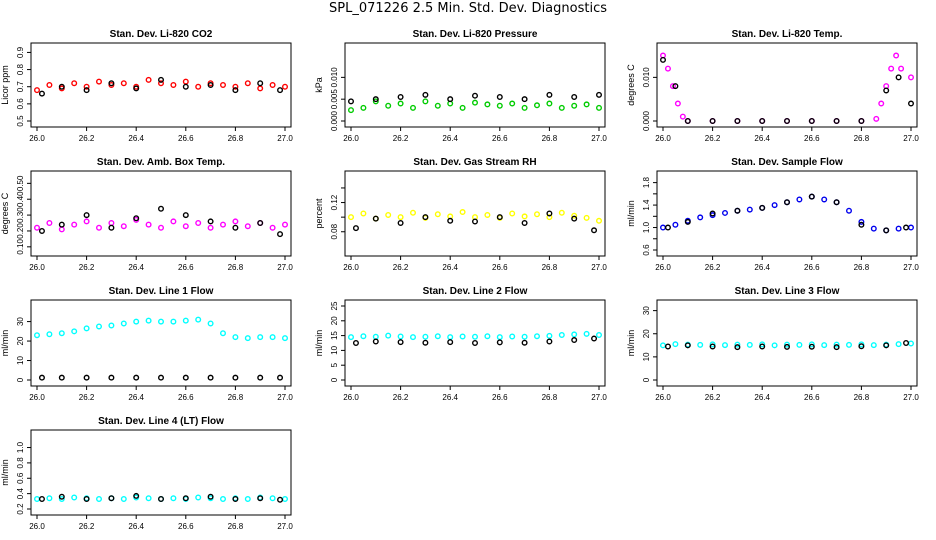 This screenshot has height=540, width=936. Describe the element at coordinates (20, 246) in the screenshot. I see `y-tick-label: 0.10` at that location.